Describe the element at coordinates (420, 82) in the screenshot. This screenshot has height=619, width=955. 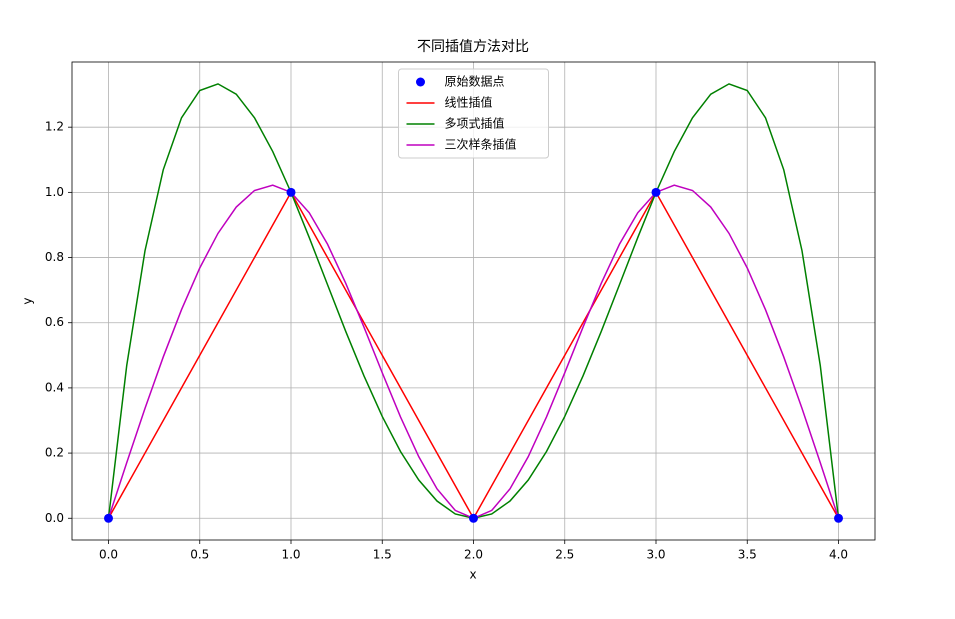
I see `legend-marker` at that location.